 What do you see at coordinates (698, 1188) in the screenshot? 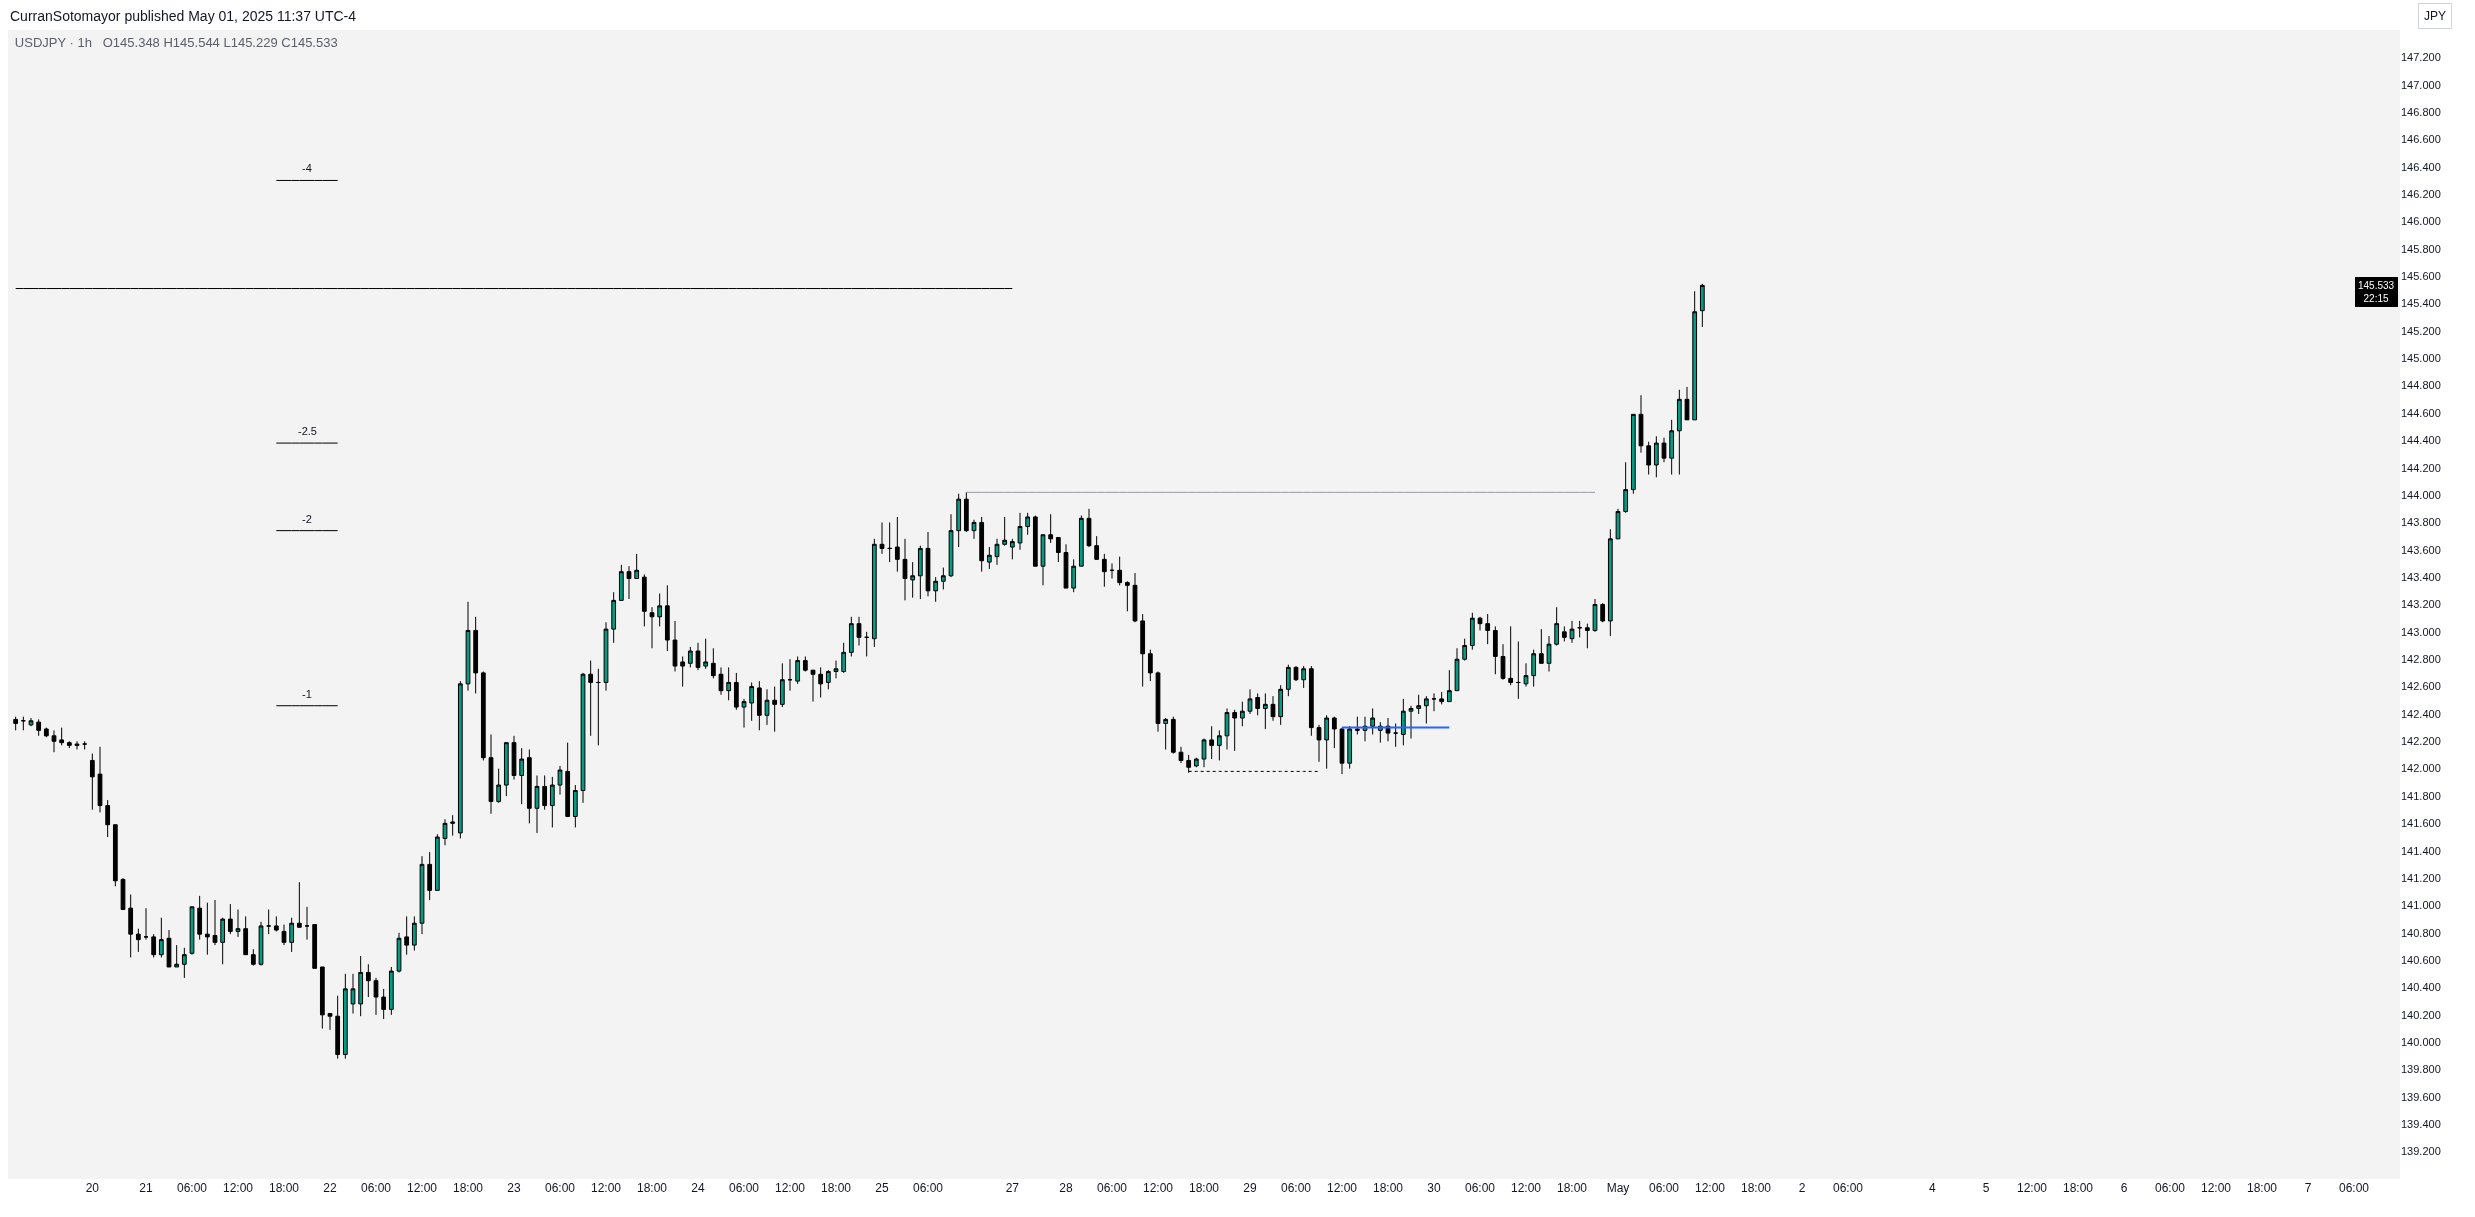
I see `x-tick-label: 24` at bounding box center [698, 1188].